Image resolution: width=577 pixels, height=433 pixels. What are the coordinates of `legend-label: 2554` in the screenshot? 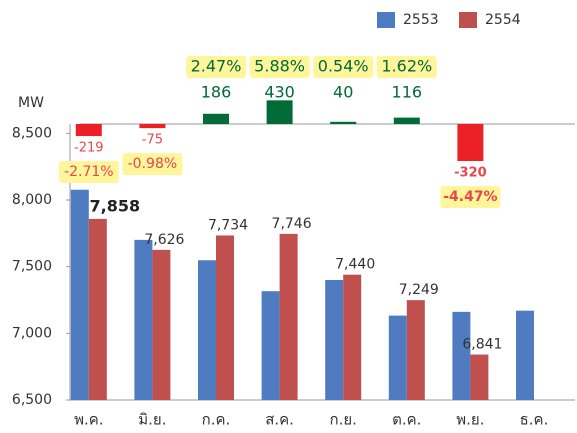 It's located at (503, 20).